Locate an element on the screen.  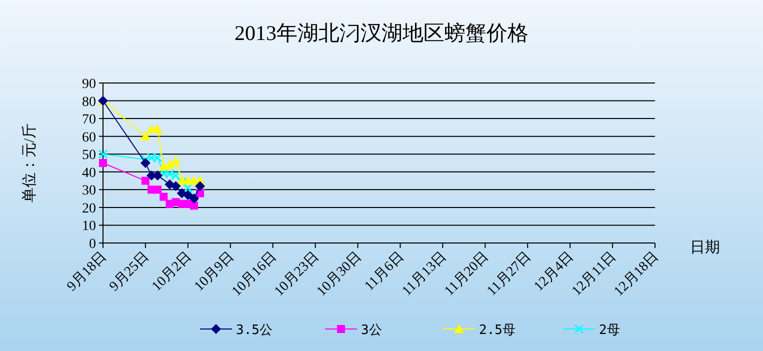
y-tick-label: 90 is located at coordinates (89, 84).